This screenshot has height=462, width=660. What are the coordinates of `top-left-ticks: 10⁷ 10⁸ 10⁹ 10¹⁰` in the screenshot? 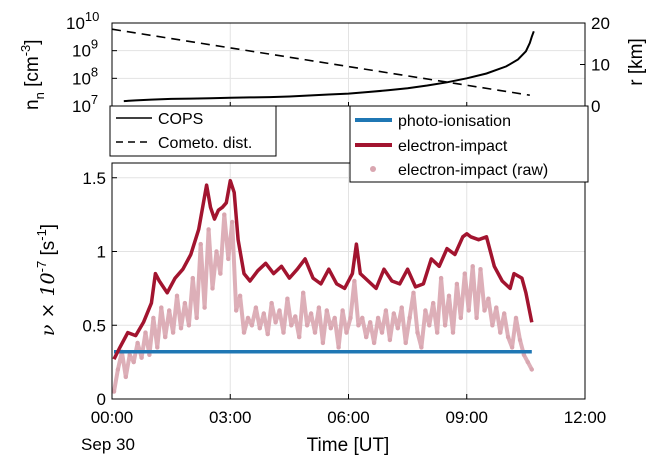 It's located at (91, 62).